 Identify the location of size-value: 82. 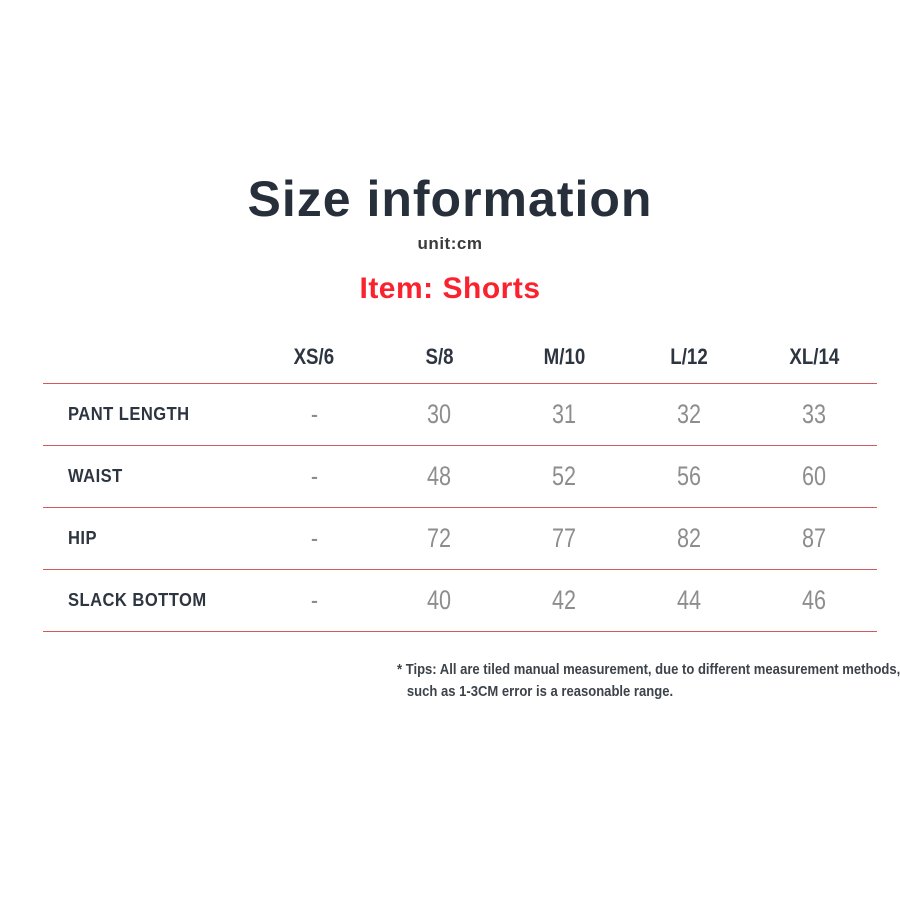
(689, 537).